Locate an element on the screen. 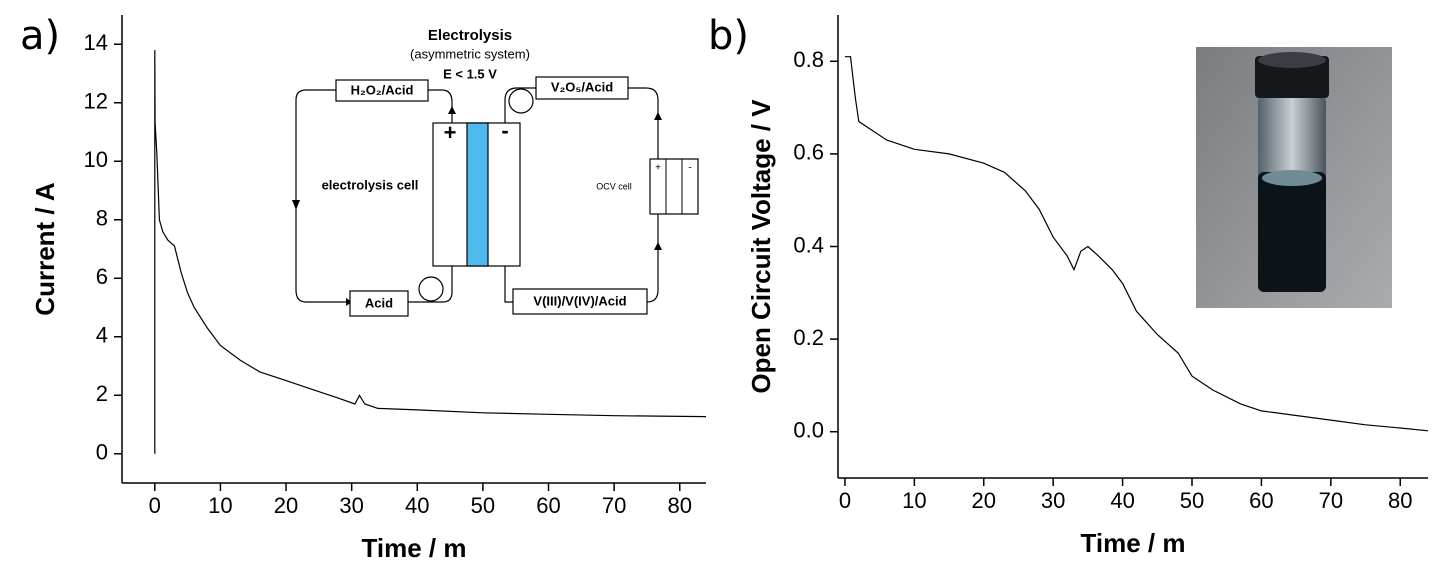 Image resolution: width=1456 pixels, height=578 pixels. cap-top is located at coordinates (1292, 60).